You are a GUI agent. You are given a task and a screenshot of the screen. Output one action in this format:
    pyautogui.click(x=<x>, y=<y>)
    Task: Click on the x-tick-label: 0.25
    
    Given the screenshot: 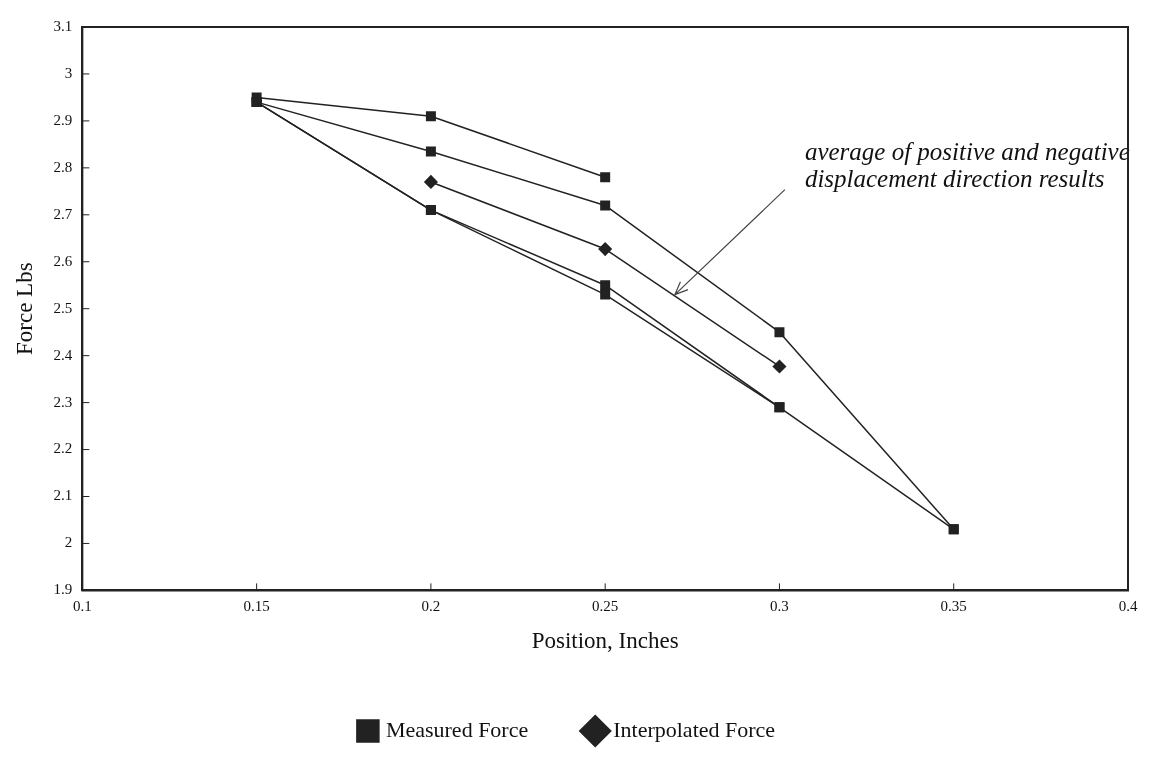 What is the action you would take?
    pyautogui.click(x=605, y=606)
    